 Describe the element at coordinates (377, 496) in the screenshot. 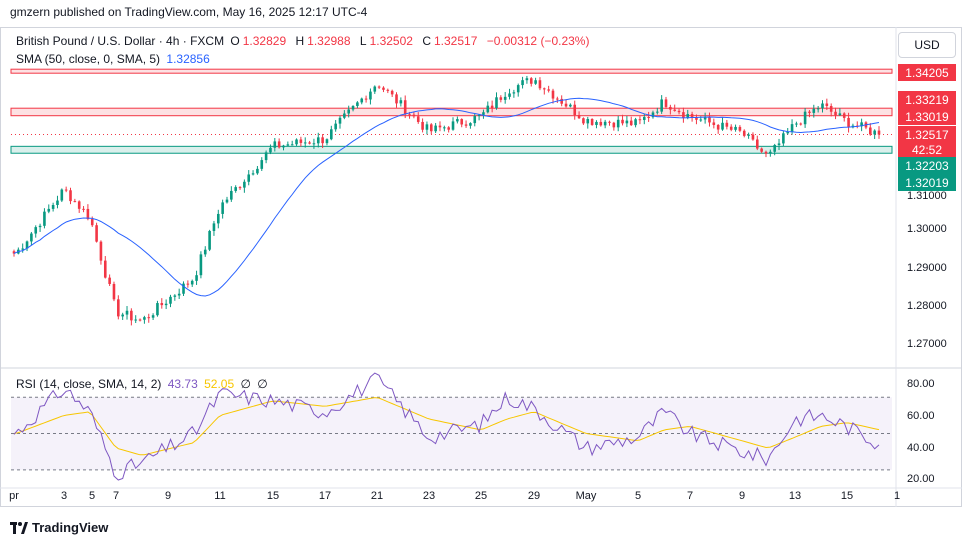

I see `x-tick-label: 21` at that location.